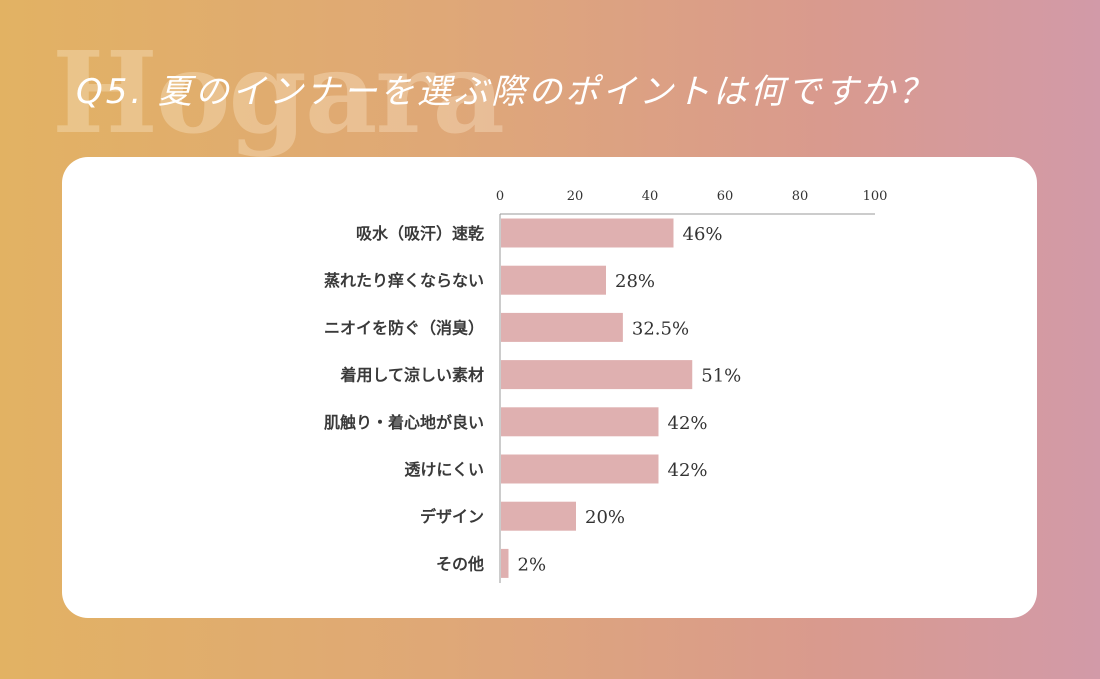 This screenshot has width=1100, height=679. What do you see at coordinates (575, 196) in the screenshot?
I see `x-tick-label: 20` at bounding box center [575, 196].